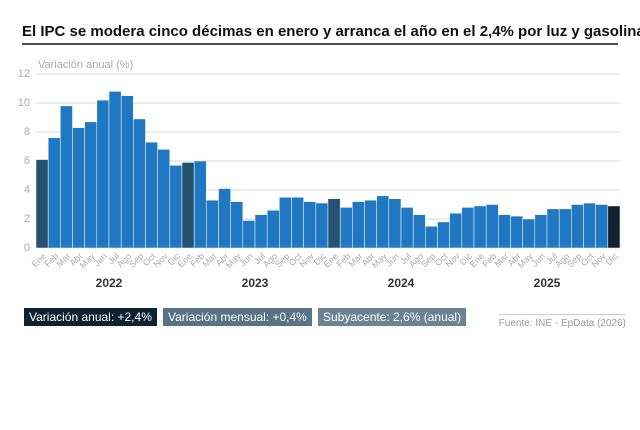  I want to click on year-label: 2024, so click(401, 283).